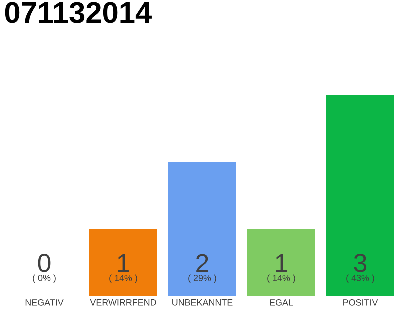 The height and width of the screenshot is (320, 410). Describe the element at coordinates (78, 13) in the screenshot. I see `chart-title: 071132014` at that location.